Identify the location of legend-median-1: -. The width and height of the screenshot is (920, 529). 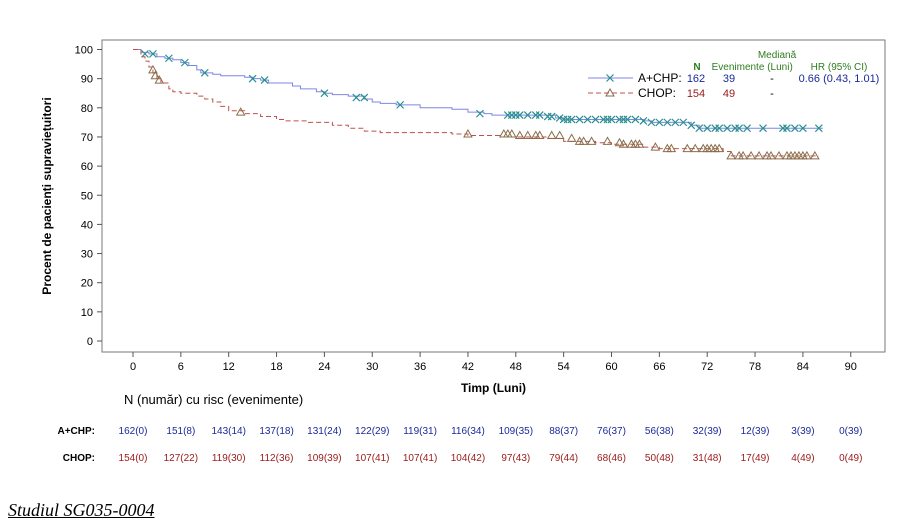
(772, 94).